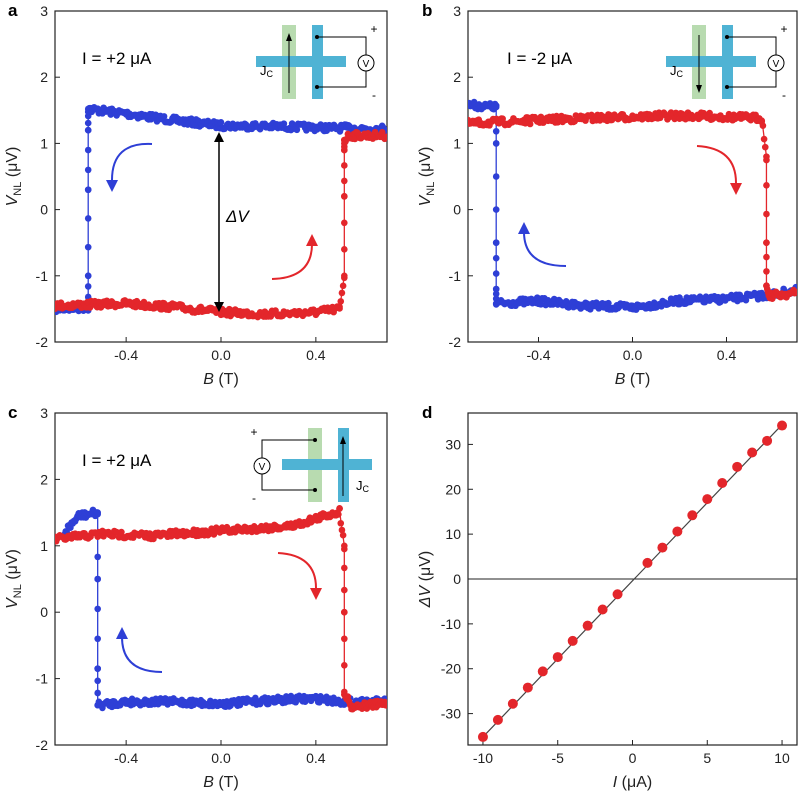  I want to click on channel-bar-vertical, so click(727, 62).